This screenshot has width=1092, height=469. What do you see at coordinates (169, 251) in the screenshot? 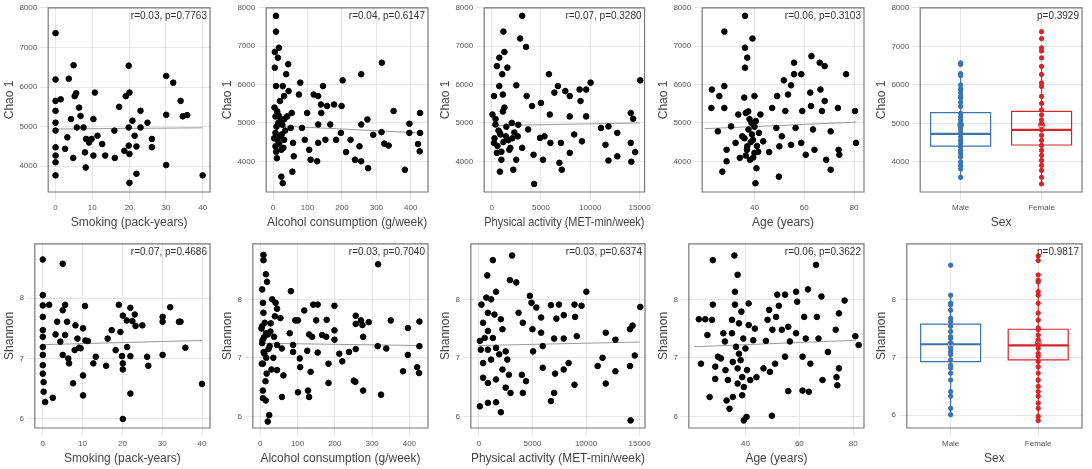
I see `annotation: r=0.07, p=0.4686` at bounding box center [169, 251].